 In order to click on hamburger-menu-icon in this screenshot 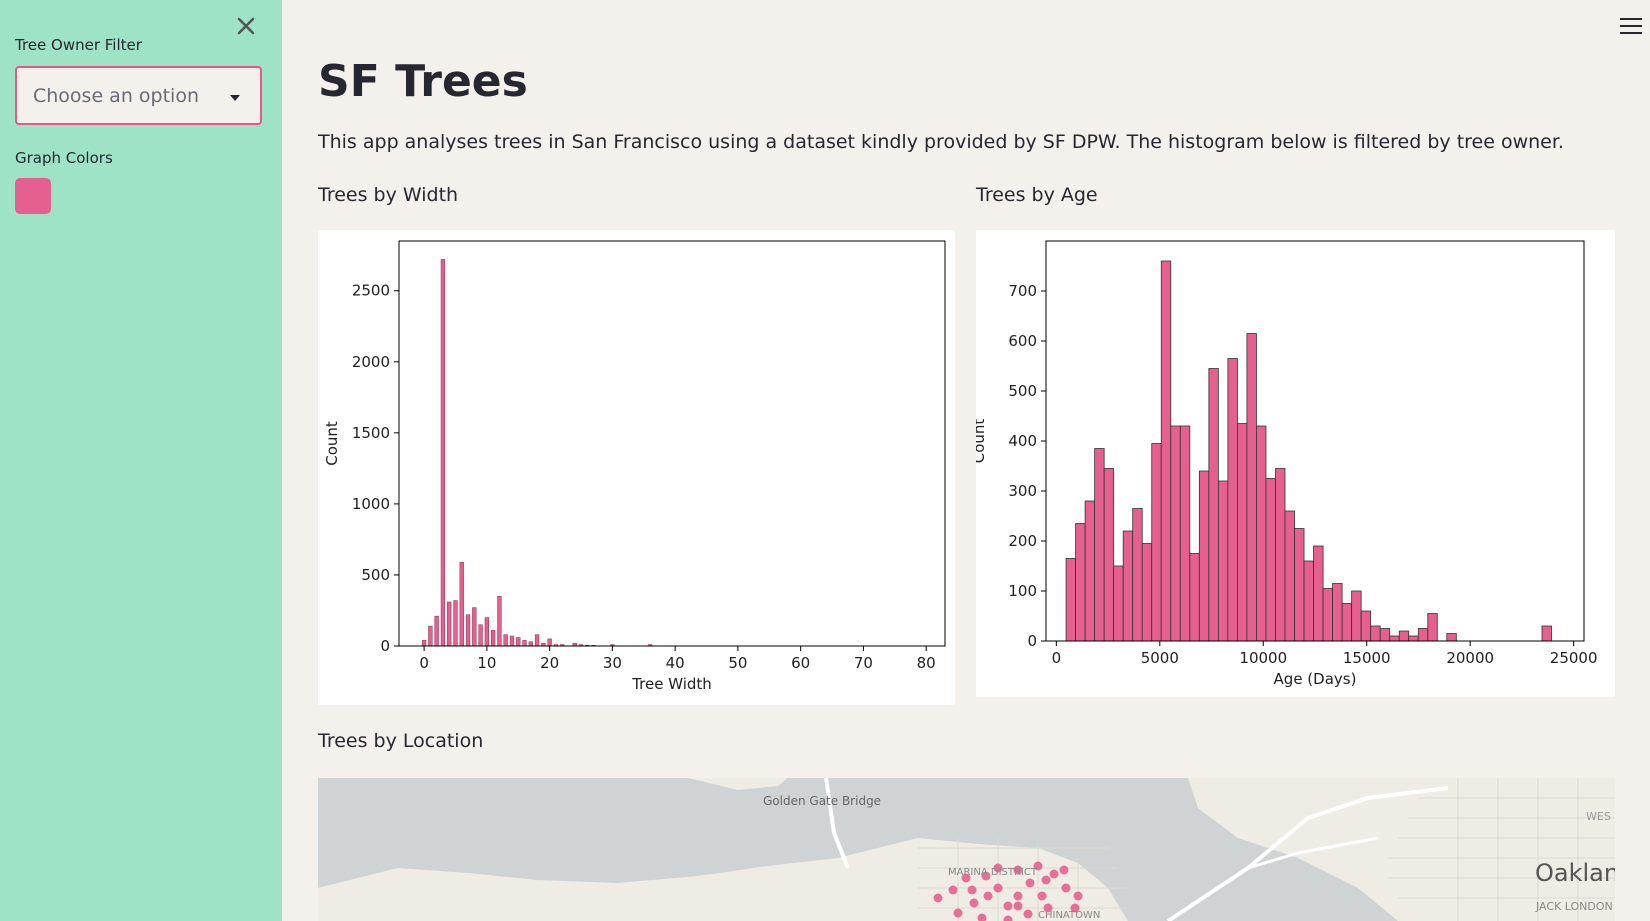, I will do `click(1631, 28)`.